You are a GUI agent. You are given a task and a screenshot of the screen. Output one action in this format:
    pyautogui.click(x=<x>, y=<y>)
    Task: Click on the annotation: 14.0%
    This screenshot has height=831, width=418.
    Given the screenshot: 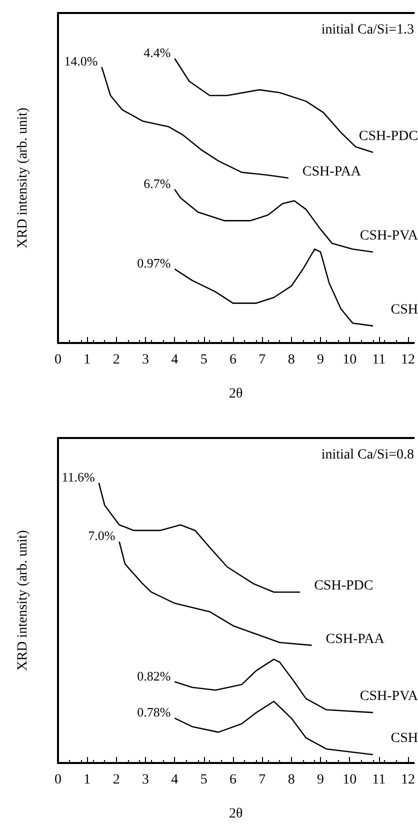 What is the action you would take?
    pyautogui.click(x=81, y=61)
    